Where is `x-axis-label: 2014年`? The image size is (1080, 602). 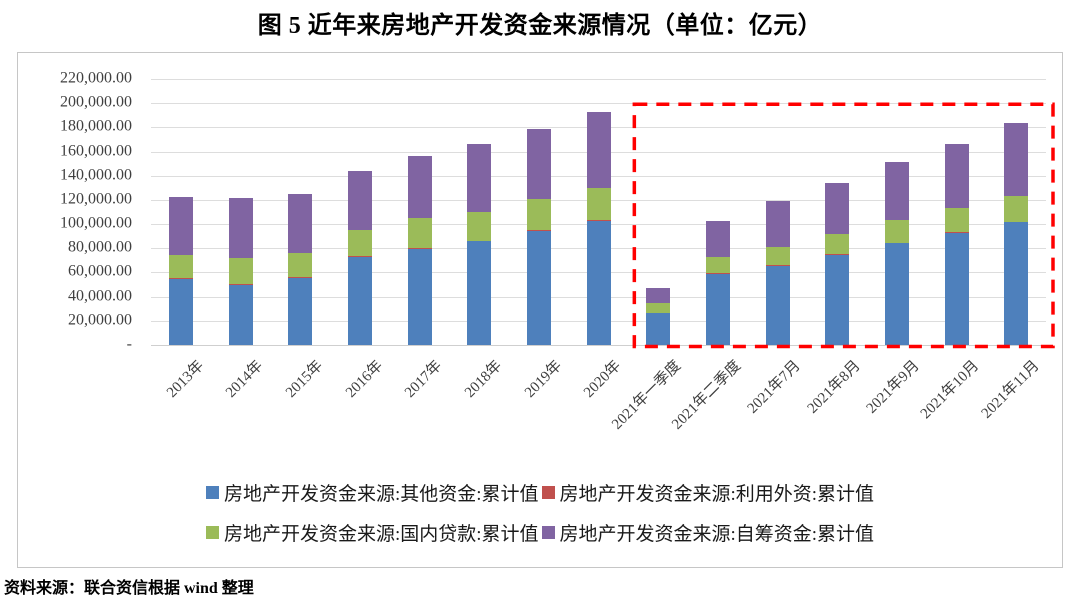 x-axis-label: 2014年 is located at coordinates (245, 379).